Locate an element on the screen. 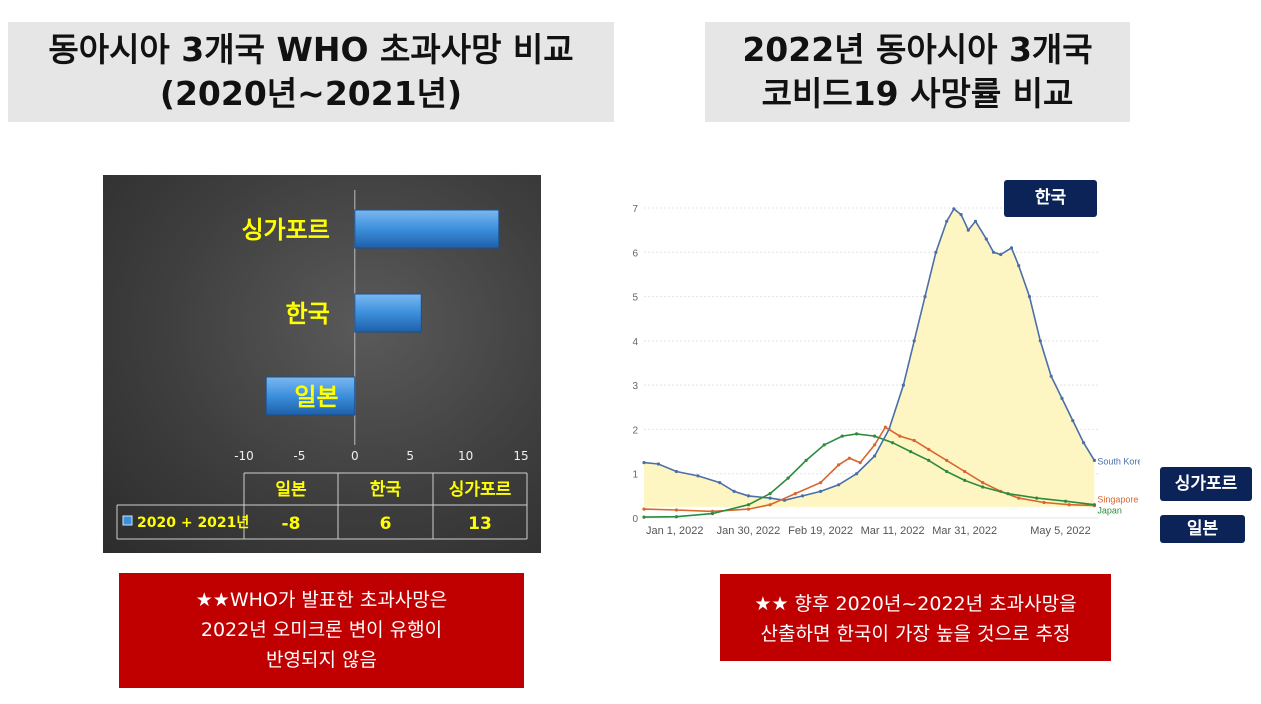  y-tick-label-5: 5 is located at coordinates (635, 298).